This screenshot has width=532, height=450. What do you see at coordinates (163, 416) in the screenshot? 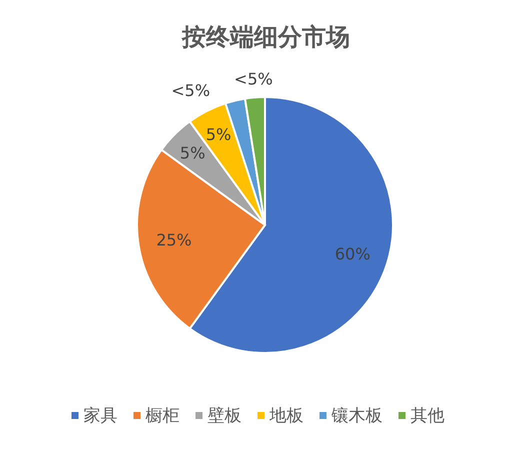
I see `legend-label: 橱柜` at bounding box center [163, 416].